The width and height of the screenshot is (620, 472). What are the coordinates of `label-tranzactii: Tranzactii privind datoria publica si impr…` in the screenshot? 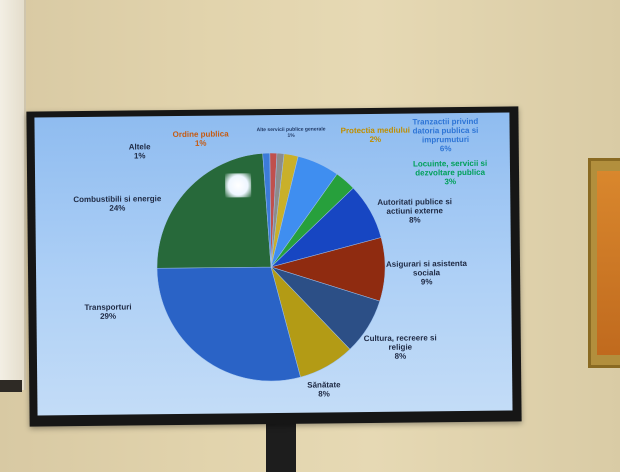 It's located at (445, 135).